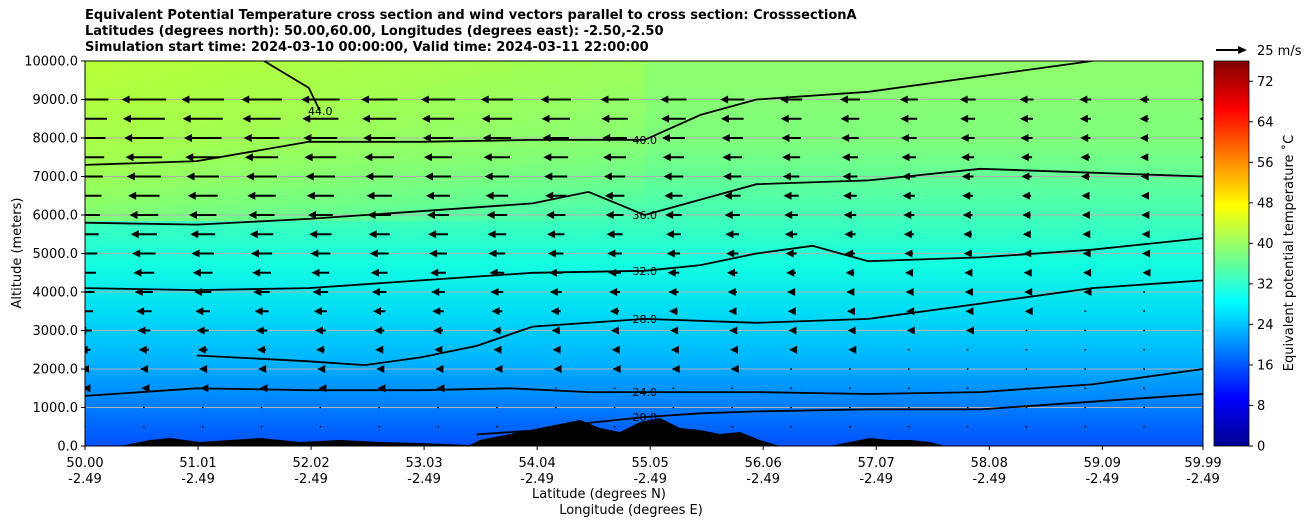  I want to click on colorbar-tick-label: 56, so click(1265, 163).